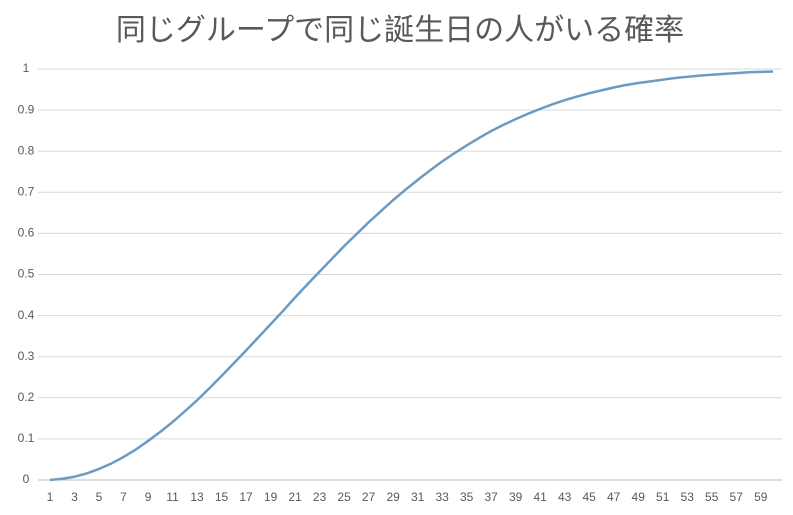  What do you see at coordinates (172, 497) in the screenshot?
I see `x-tick-label: 11` at bounding box center [172, 497].